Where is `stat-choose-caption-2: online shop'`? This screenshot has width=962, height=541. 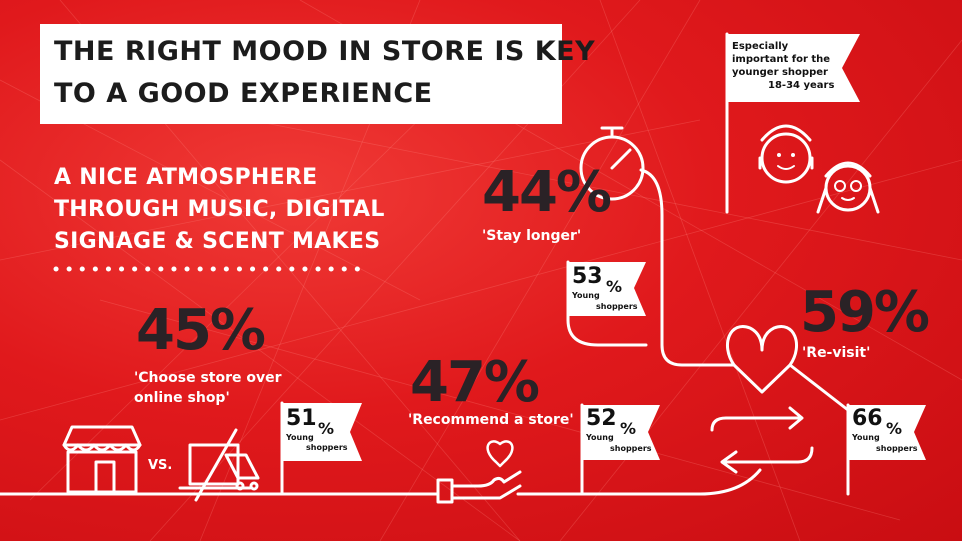
stat-choose-caption-2: online shop' is located at coordinates (182, 398).